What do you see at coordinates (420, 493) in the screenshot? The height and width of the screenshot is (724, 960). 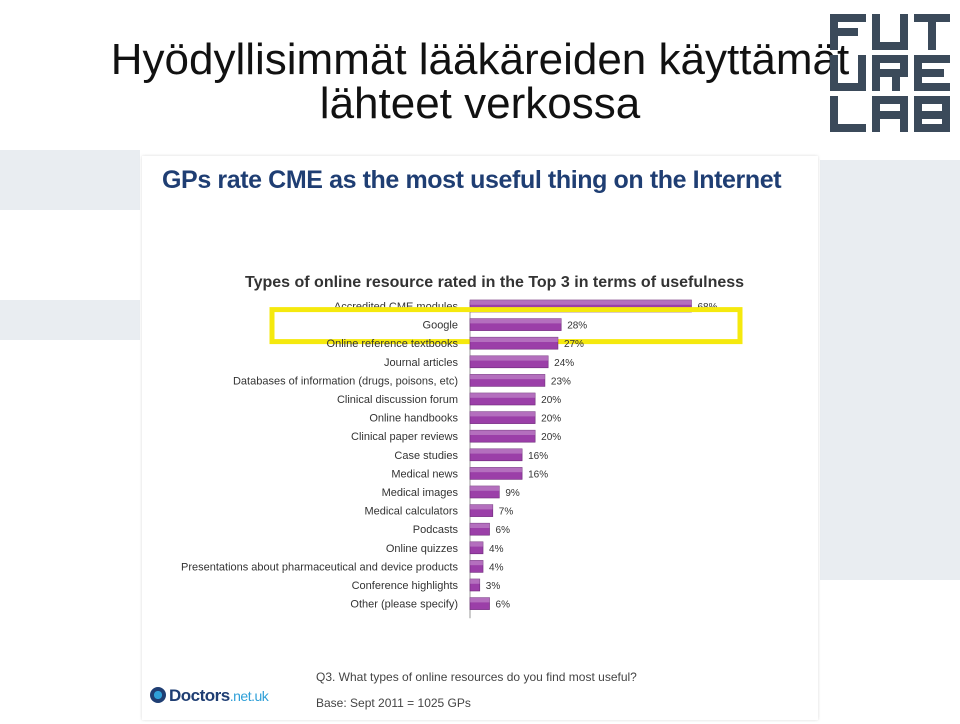 I see `category-label: Medical images` at bounding box center [420, 493].